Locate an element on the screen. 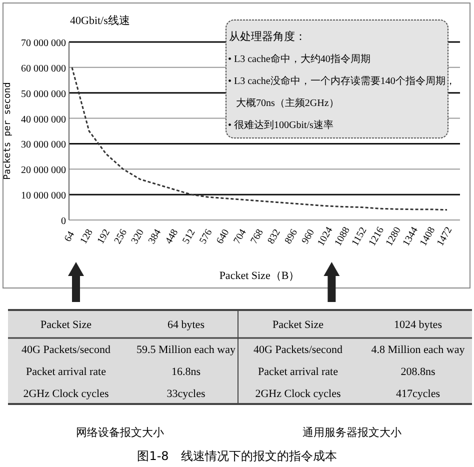  x-tick-label: 128 is located at coordinates (87, 237).